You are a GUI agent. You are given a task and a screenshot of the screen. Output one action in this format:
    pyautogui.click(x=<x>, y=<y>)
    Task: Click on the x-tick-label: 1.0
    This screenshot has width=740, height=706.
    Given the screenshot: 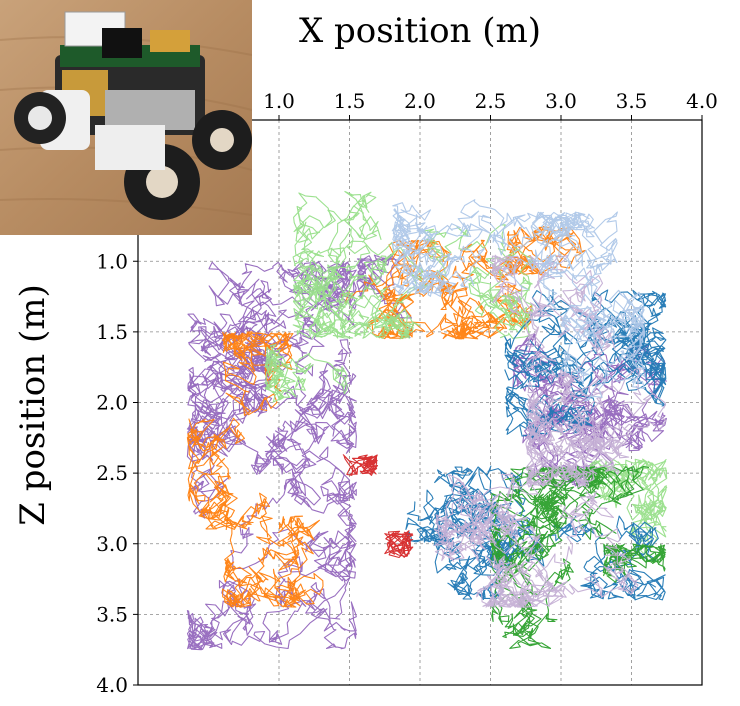 What is the action you would take?
    pyautogui.click(x=279, y=101)
    